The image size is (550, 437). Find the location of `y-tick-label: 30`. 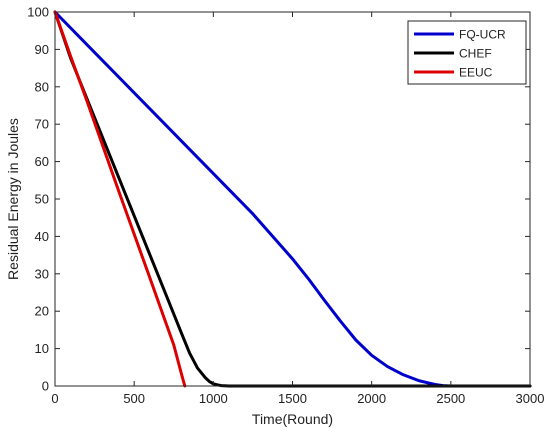

y-tick-label: 30 is located at coordinates (42, 273).